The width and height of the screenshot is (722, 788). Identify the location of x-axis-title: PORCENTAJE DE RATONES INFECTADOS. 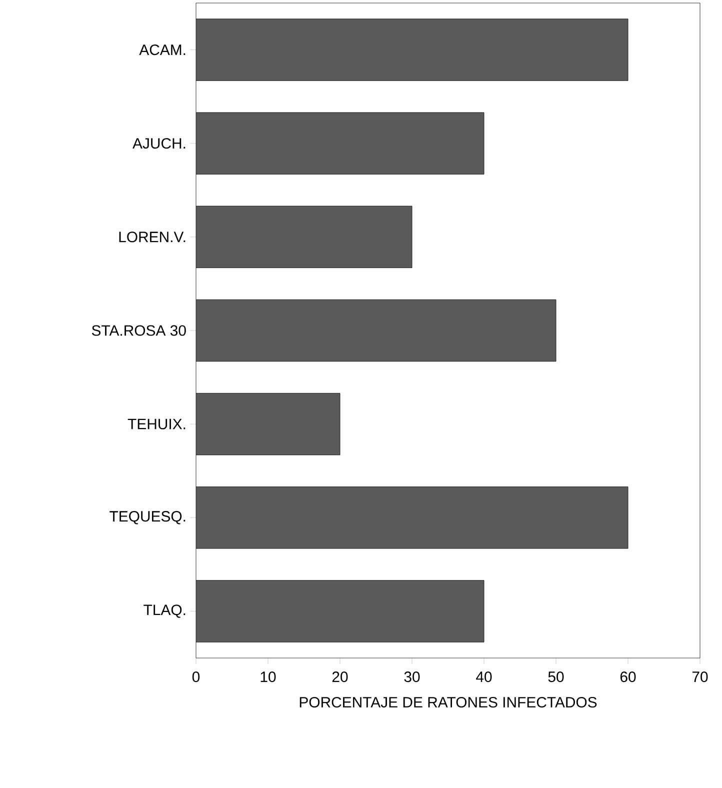
(448, 702).